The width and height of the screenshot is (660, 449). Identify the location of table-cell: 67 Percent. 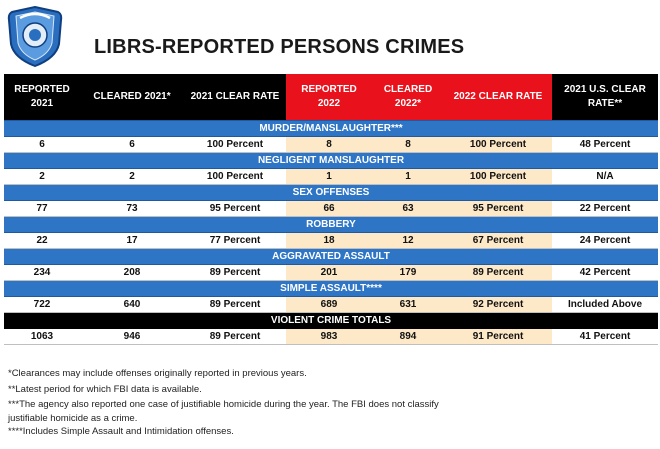
(498, 240).